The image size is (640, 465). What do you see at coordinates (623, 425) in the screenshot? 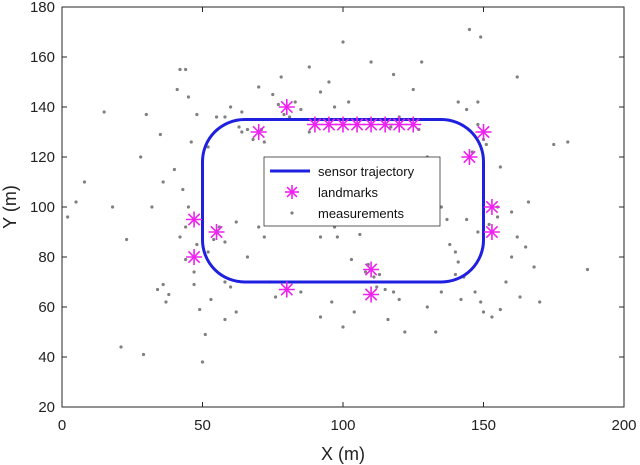
I see `x-tick-label: 200` at bounding box center [623, 425].